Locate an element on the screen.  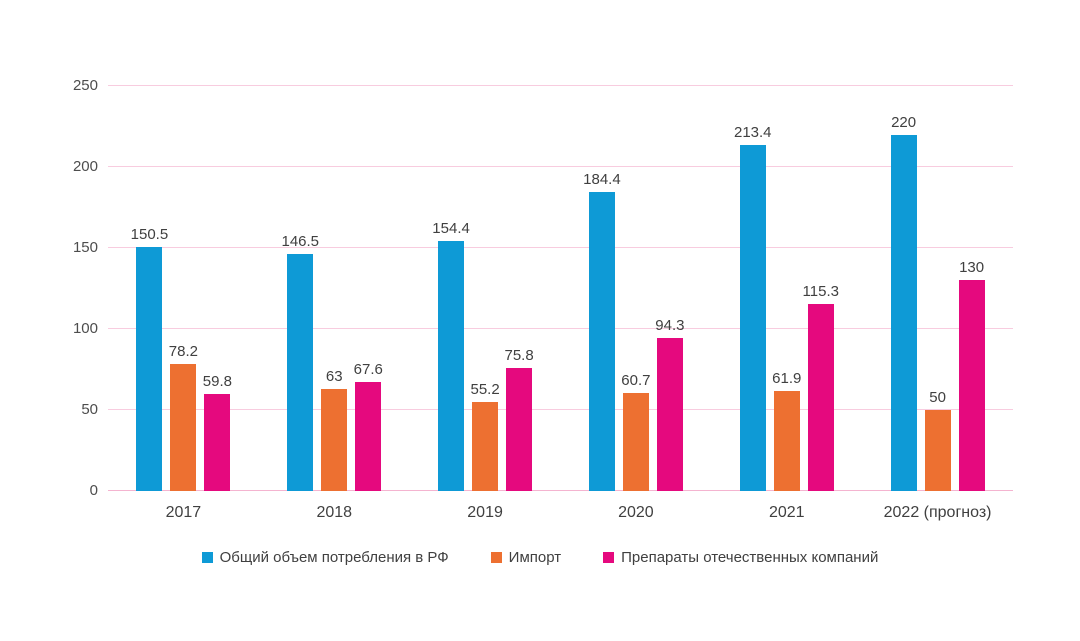
bar-value-label: 220 is located at coordinates (904, 122).